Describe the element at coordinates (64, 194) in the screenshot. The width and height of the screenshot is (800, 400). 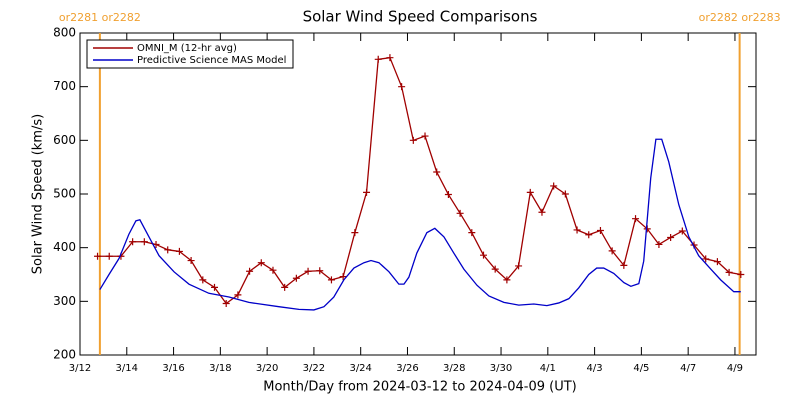
I see `y-tick-label: 500` at that location.